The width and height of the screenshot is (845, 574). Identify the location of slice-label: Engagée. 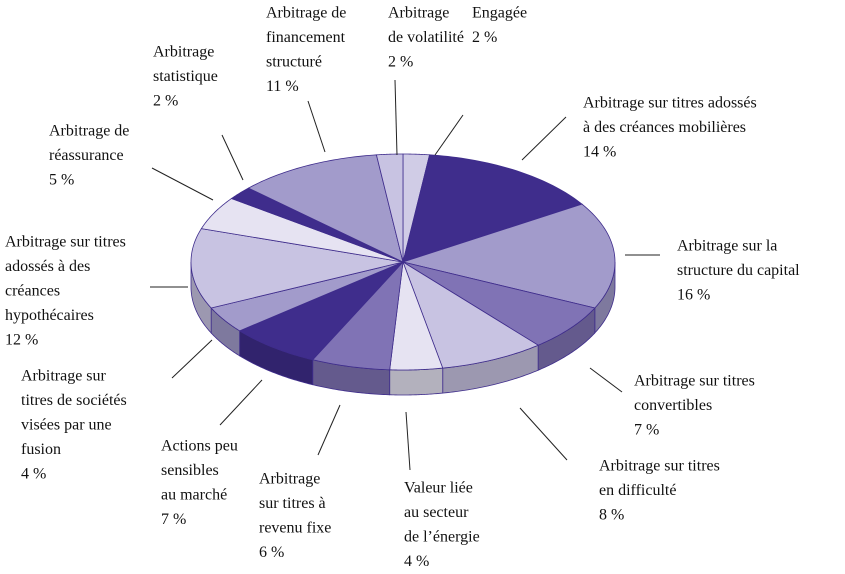
(499, 13).